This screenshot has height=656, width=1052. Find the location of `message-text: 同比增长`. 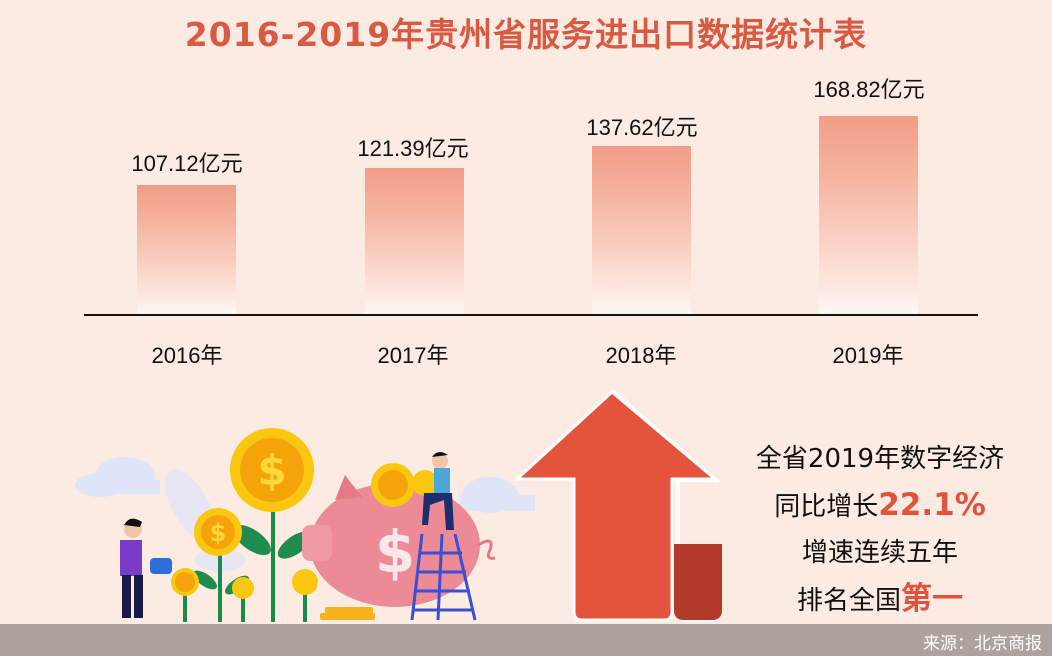

message-text: 同比增长 is located at coordinates (826, 507).